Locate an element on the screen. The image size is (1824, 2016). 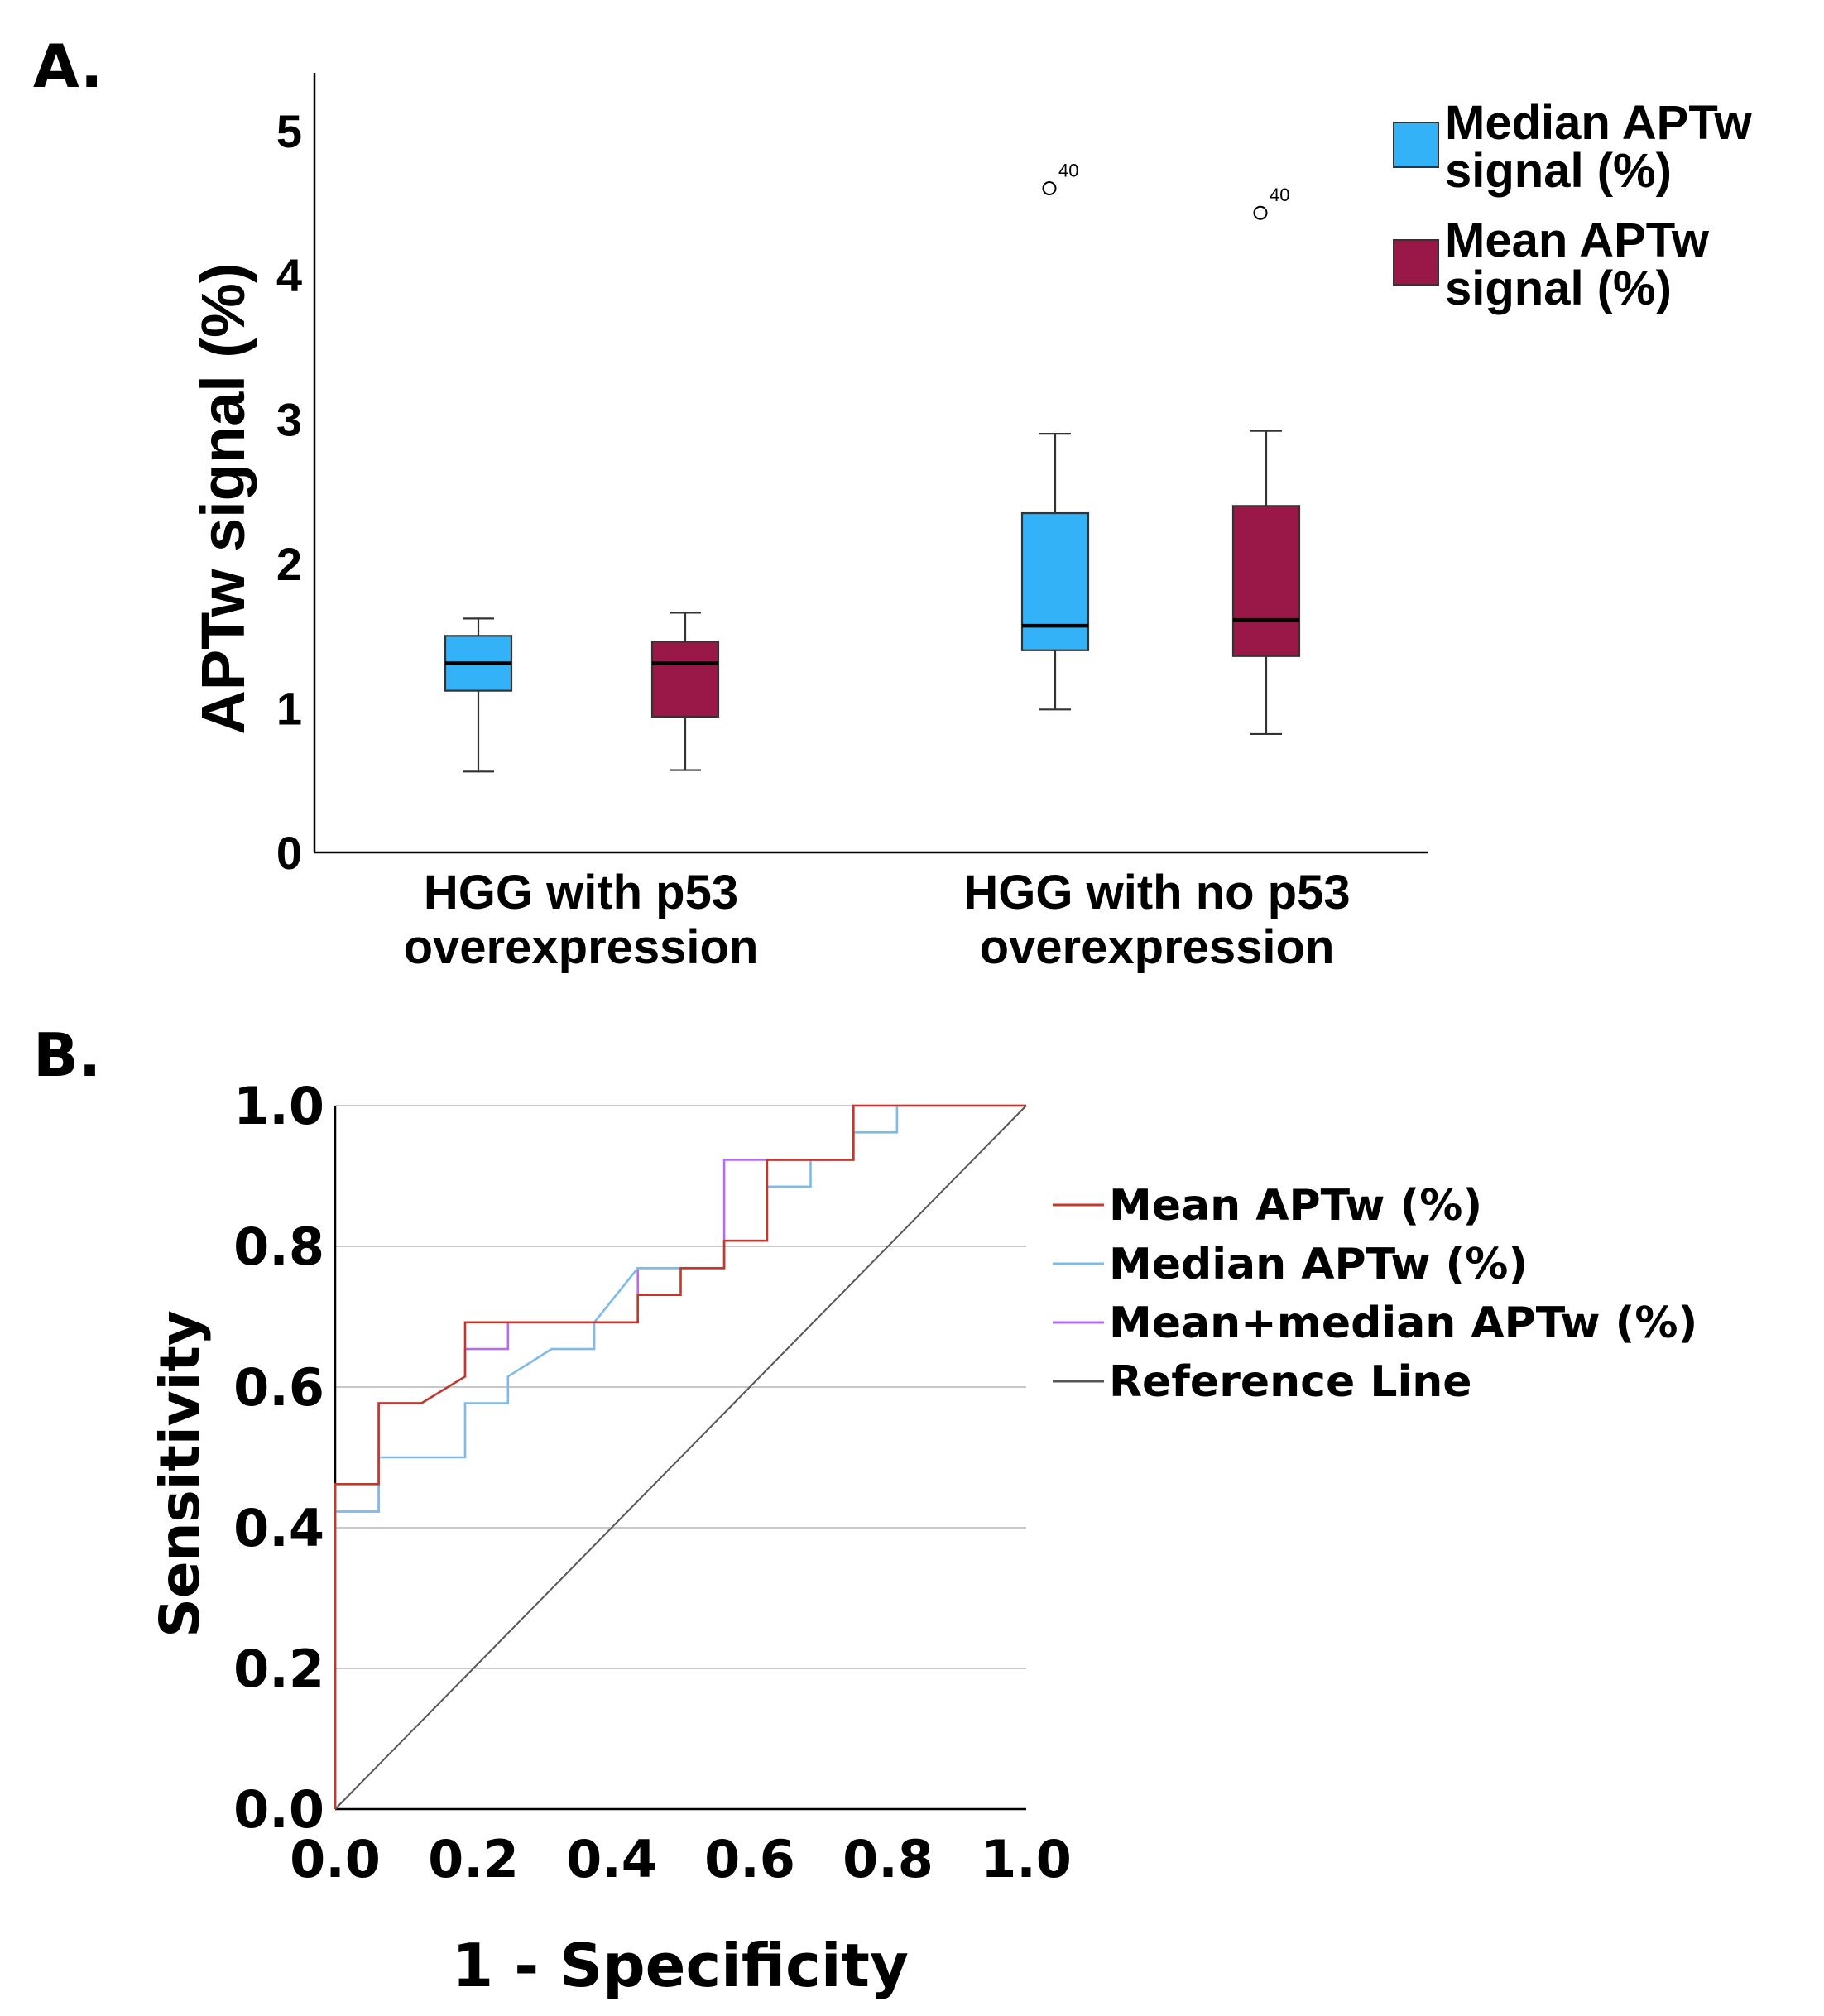
legend-label: Median APTw (%) is located at coordinates (1318, 1264).